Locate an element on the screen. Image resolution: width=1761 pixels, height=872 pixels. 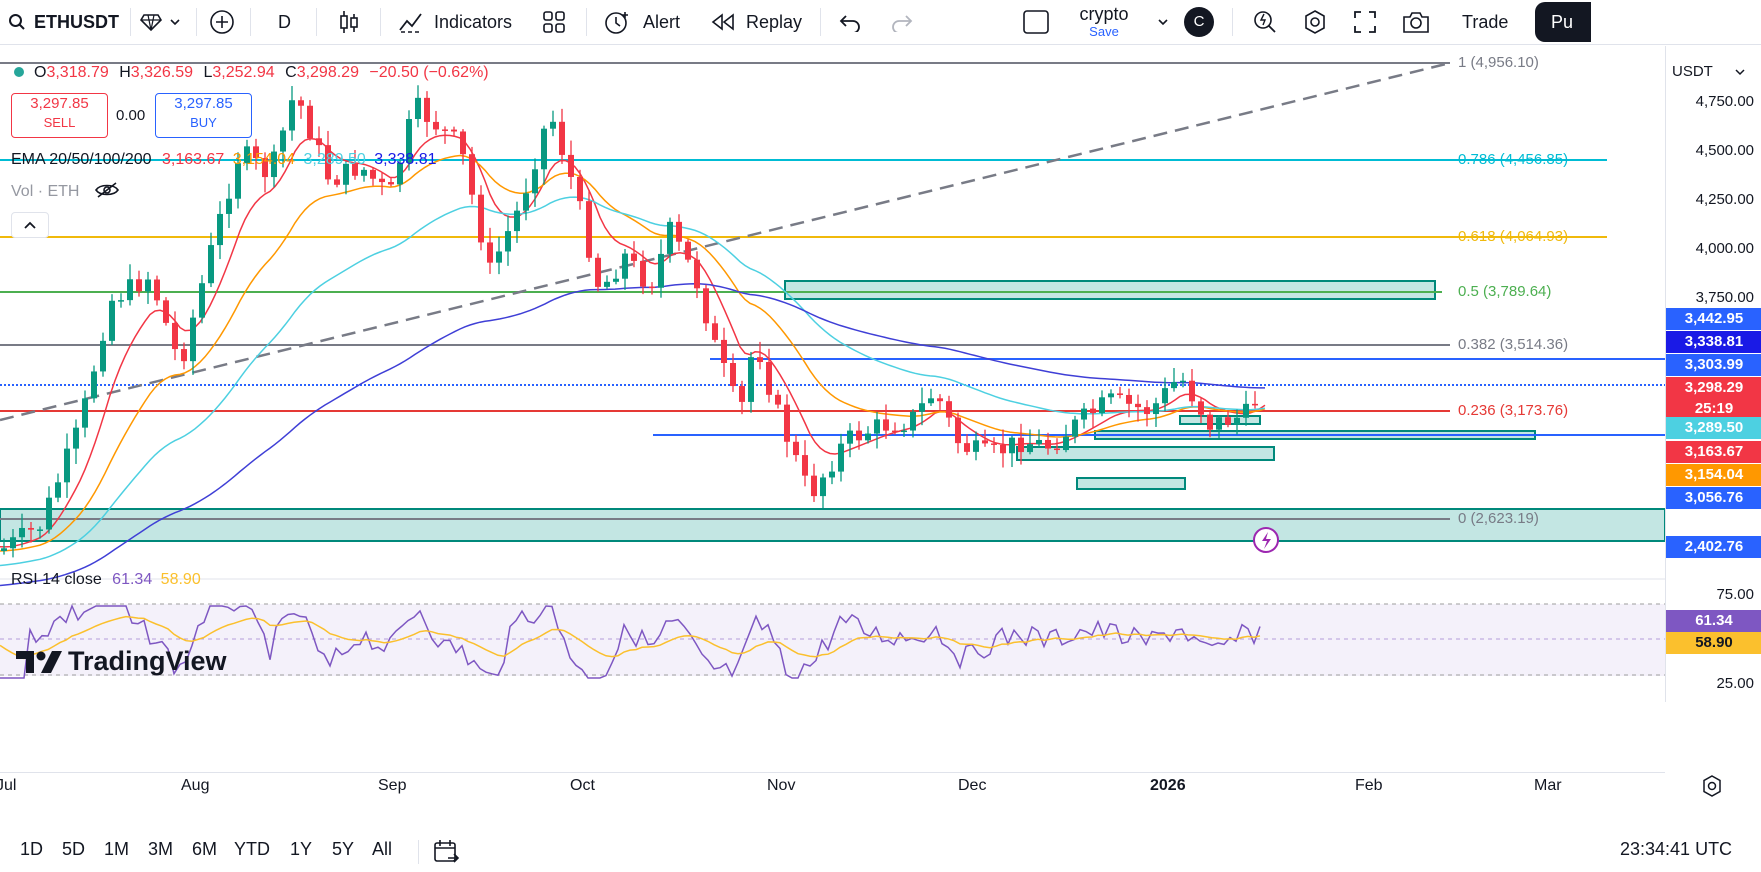
currency-select: USDT is located at coordinates (1709, 72).